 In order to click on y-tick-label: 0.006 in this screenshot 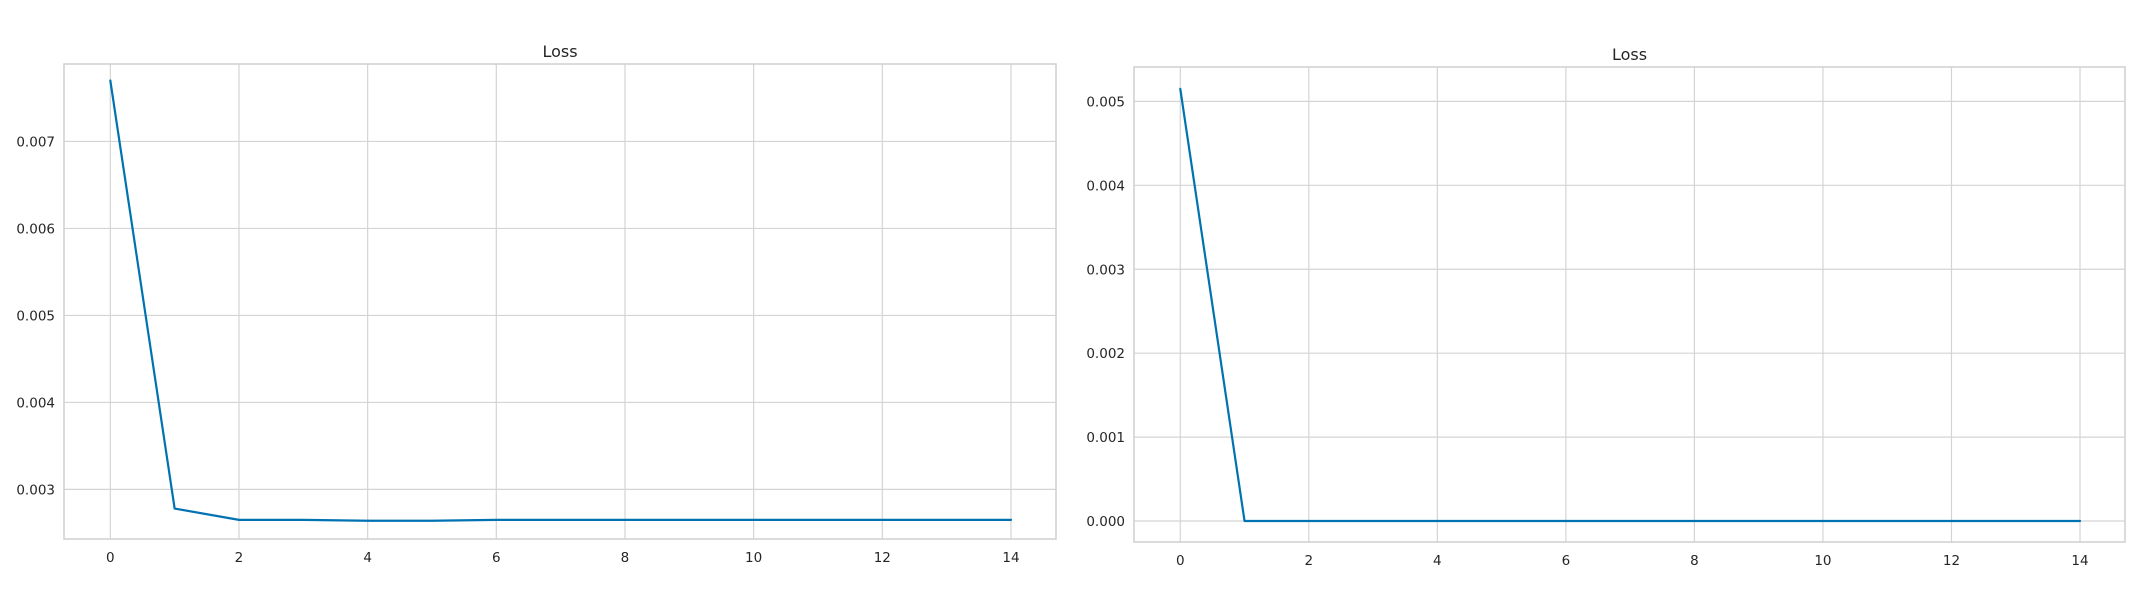, I will do `click(35, 229)`.